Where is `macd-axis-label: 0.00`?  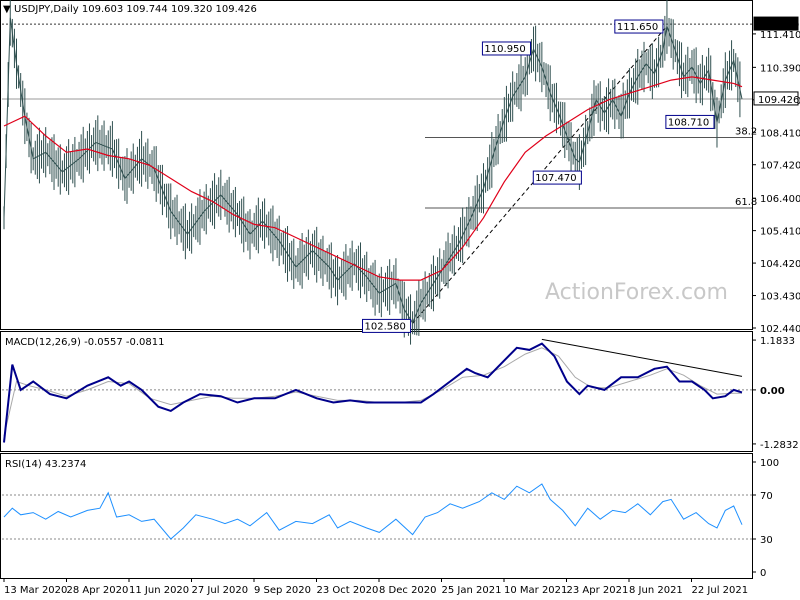
macd-axis-label: 0.00 is located at coordinates (772, 391).